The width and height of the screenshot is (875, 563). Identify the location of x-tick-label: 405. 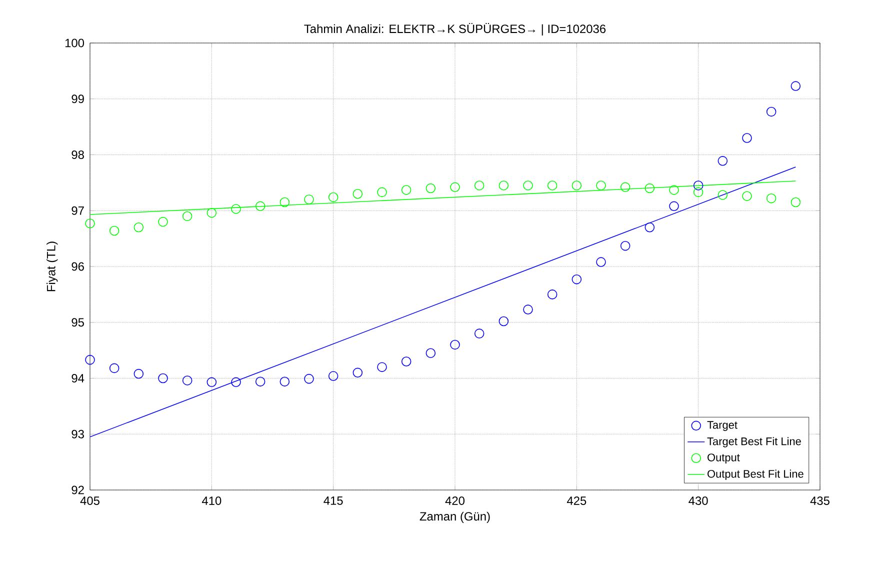
(90, 500).